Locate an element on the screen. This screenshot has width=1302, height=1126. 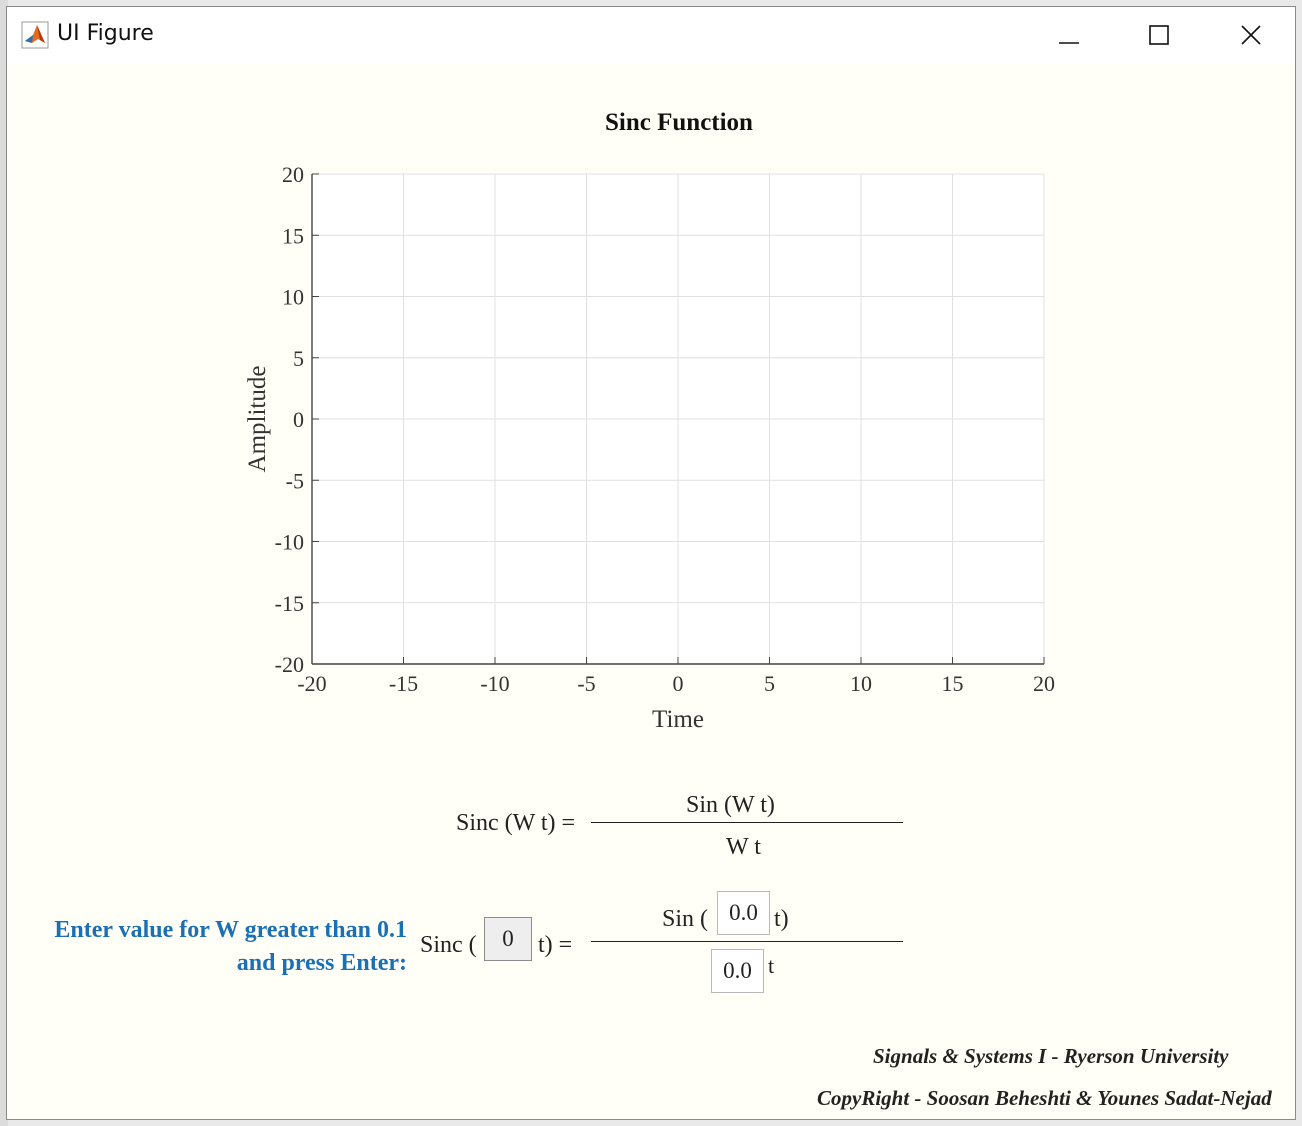
x-tick-label: -5 is located at coordinates (586, 683).